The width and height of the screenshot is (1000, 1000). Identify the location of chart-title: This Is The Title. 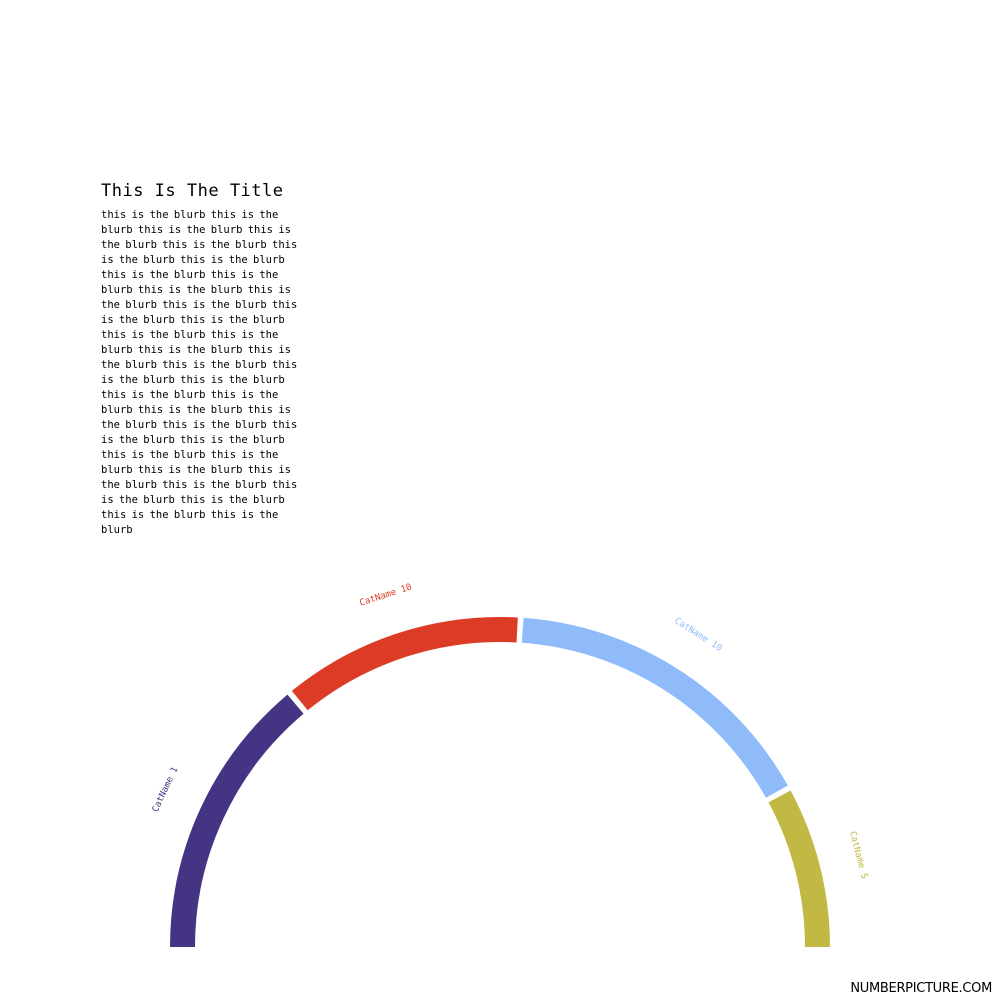
(192, 191).